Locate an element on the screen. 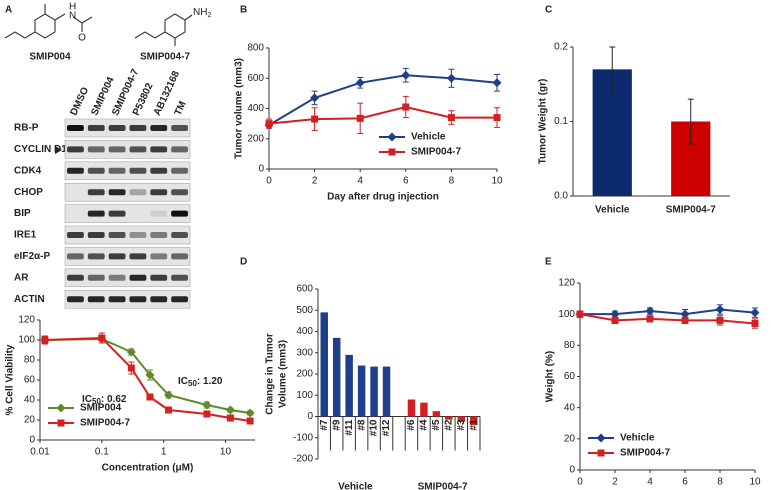 This screenshot has height=490, width=772. annotation: IC50: 0.62 is located at coordinates (104, 400).